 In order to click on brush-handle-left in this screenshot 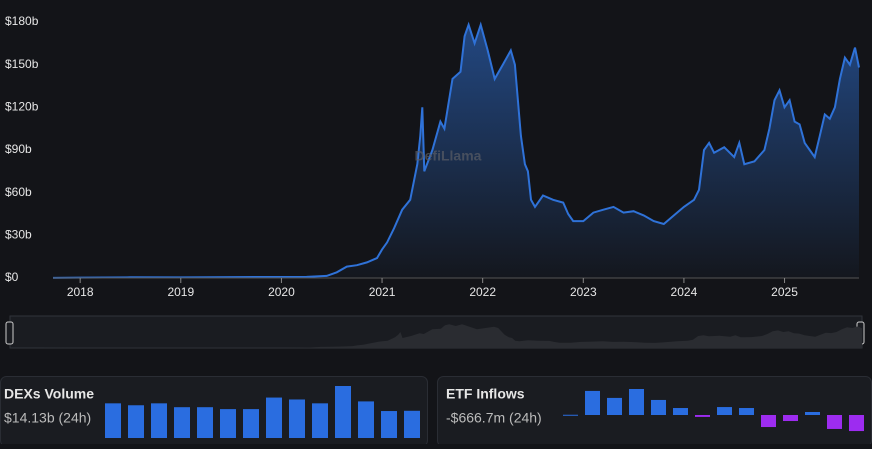, I will do `click(9, 333)`.